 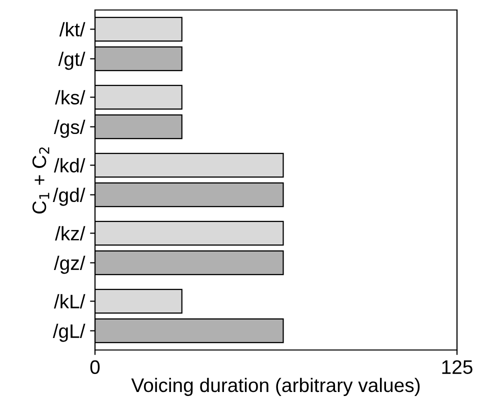 What do you see at coordinates (95, 367) in the screenshot?
I see `x-tick-label: 0` at bounding box center [95, 367].